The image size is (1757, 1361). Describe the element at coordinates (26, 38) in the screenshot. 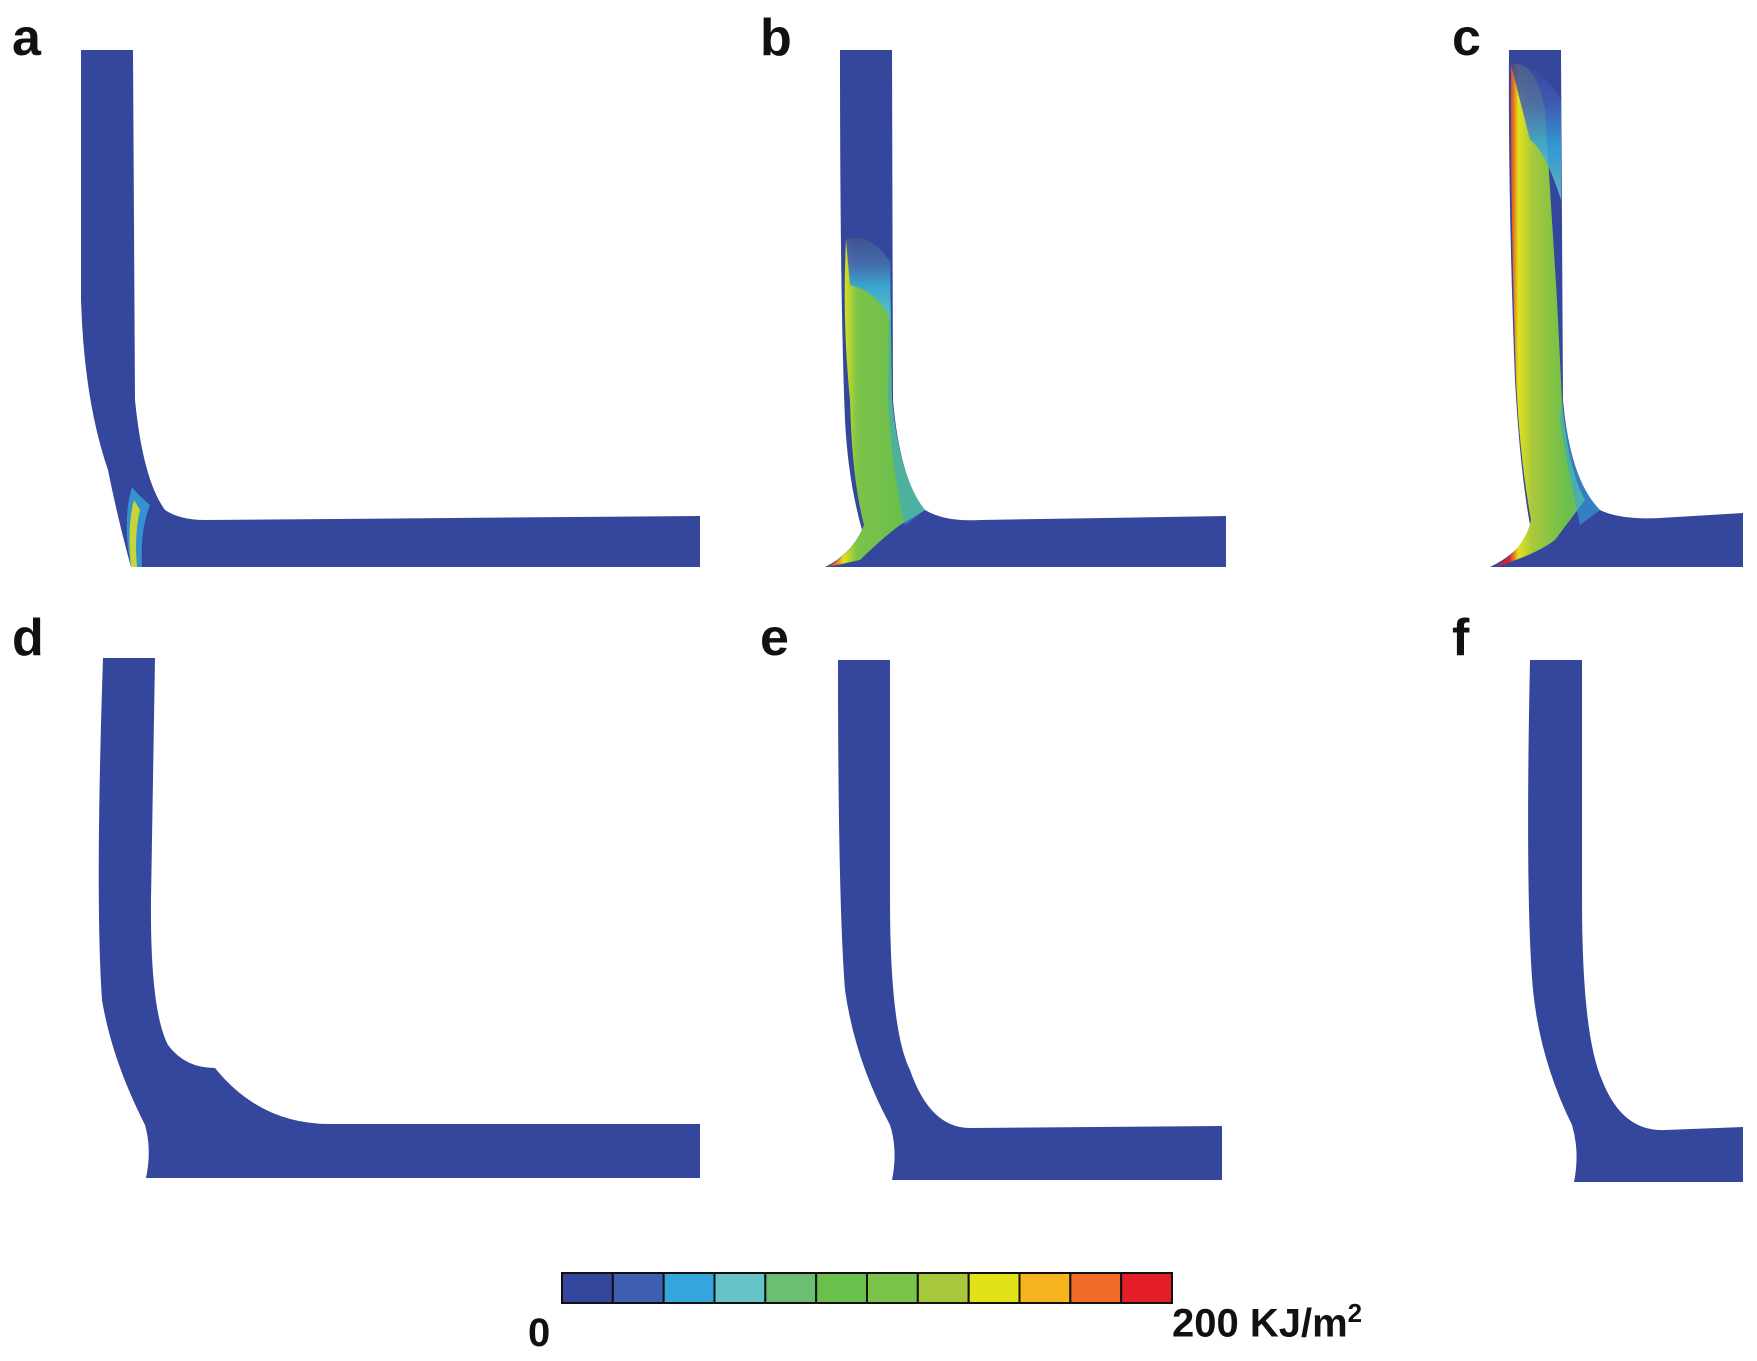

I see `panel-label-a: a` at that location.